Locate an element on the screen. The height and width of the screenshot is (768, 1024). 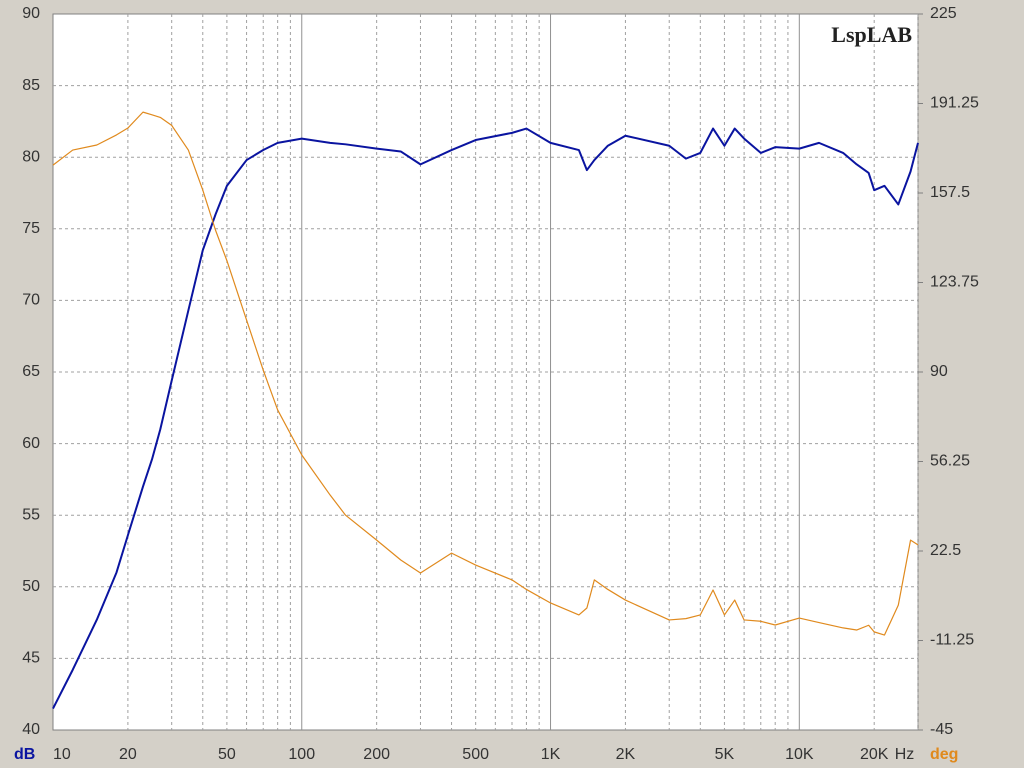
y2-tick-label: 225 is located at coordinates (943, 13).